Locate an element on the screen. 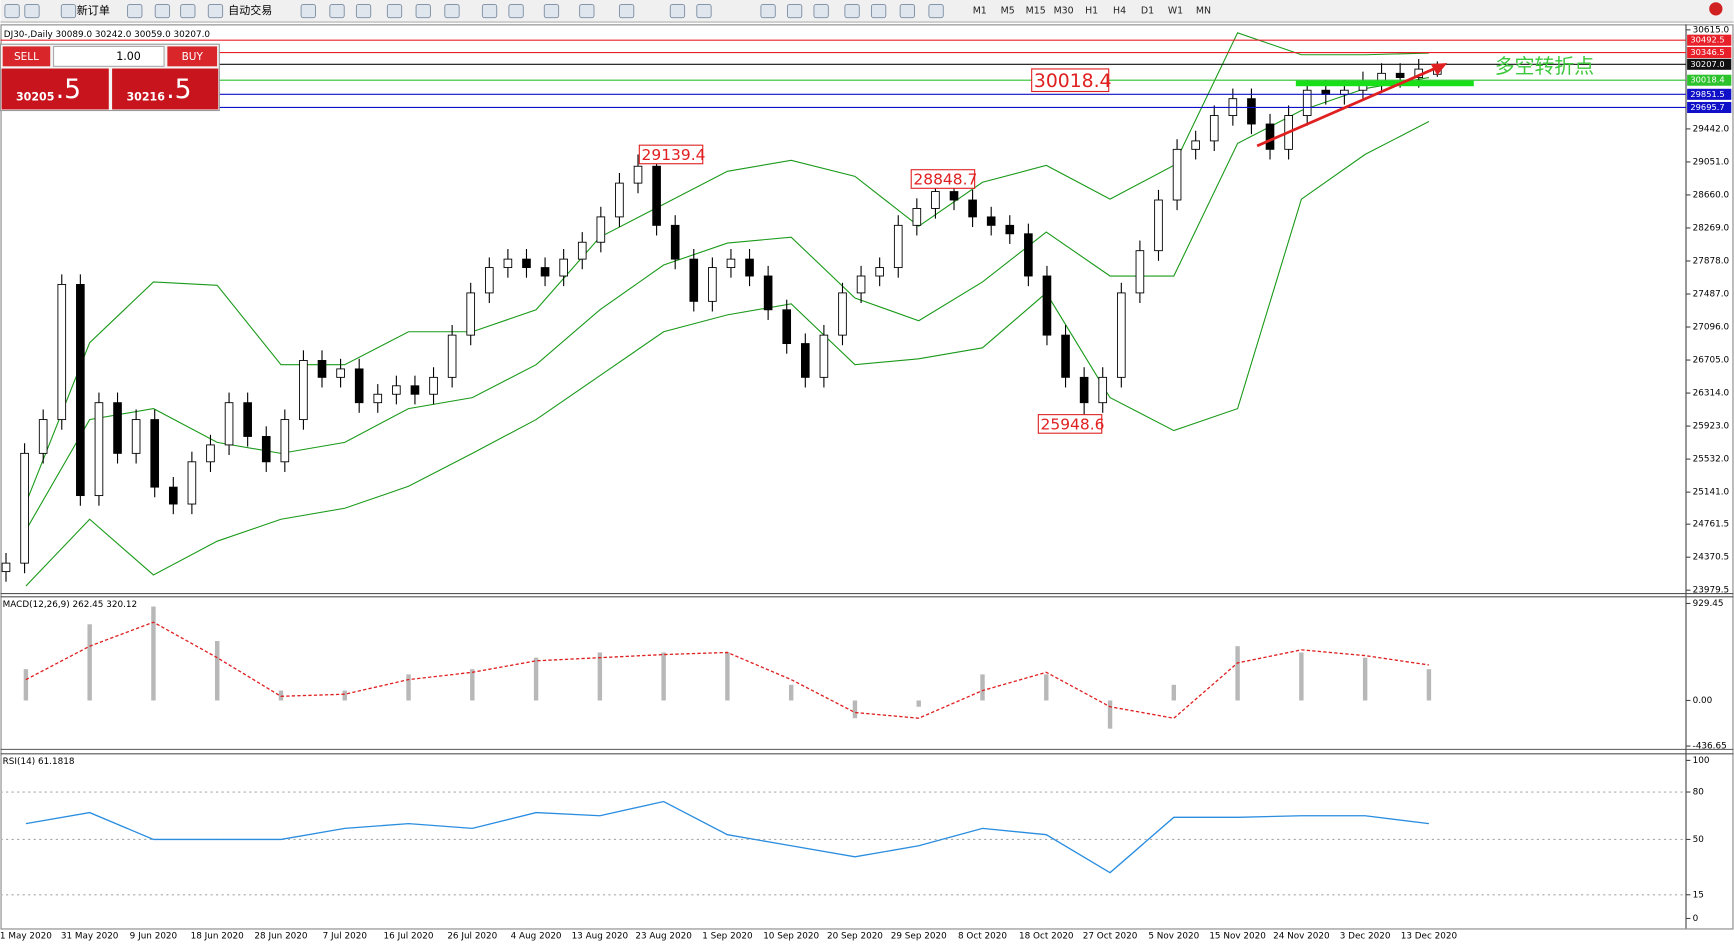  timeframe-button: MN is located at coordinates (1203, 11).